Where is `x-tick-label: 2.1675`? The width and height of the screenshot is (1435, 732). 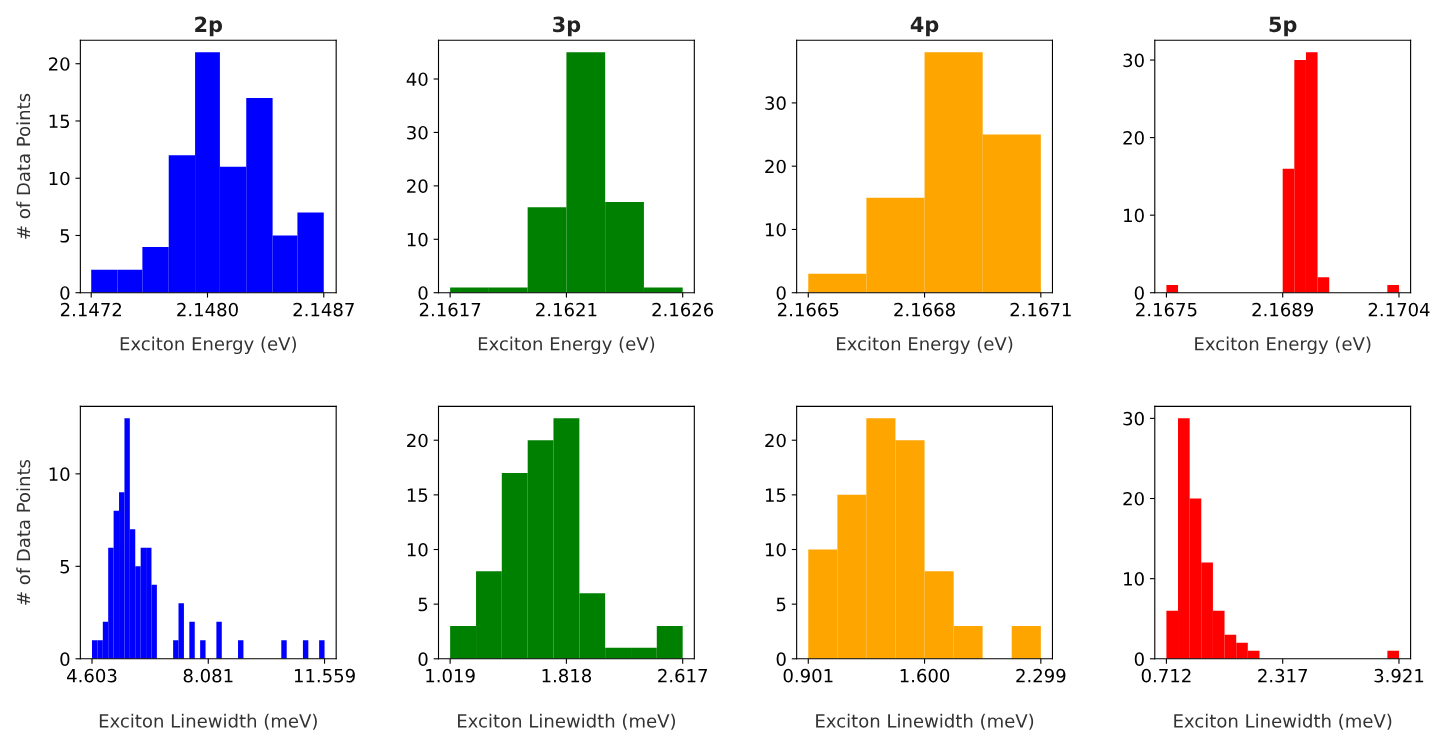
x-tick-label: 2.1675 is located at coordinates (1166, 309).